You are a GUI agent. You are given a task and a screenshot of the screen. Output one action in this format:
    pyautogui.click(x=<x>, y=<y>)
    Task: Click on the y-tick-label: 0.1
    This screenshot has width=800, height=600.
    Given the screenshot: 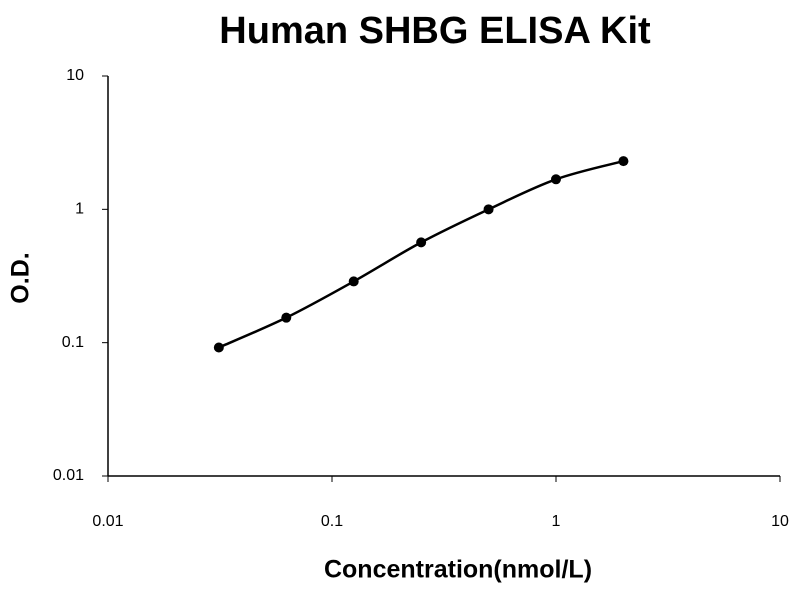 What is the action you would take?
    pyautogui.click(x=73, y=342)
    